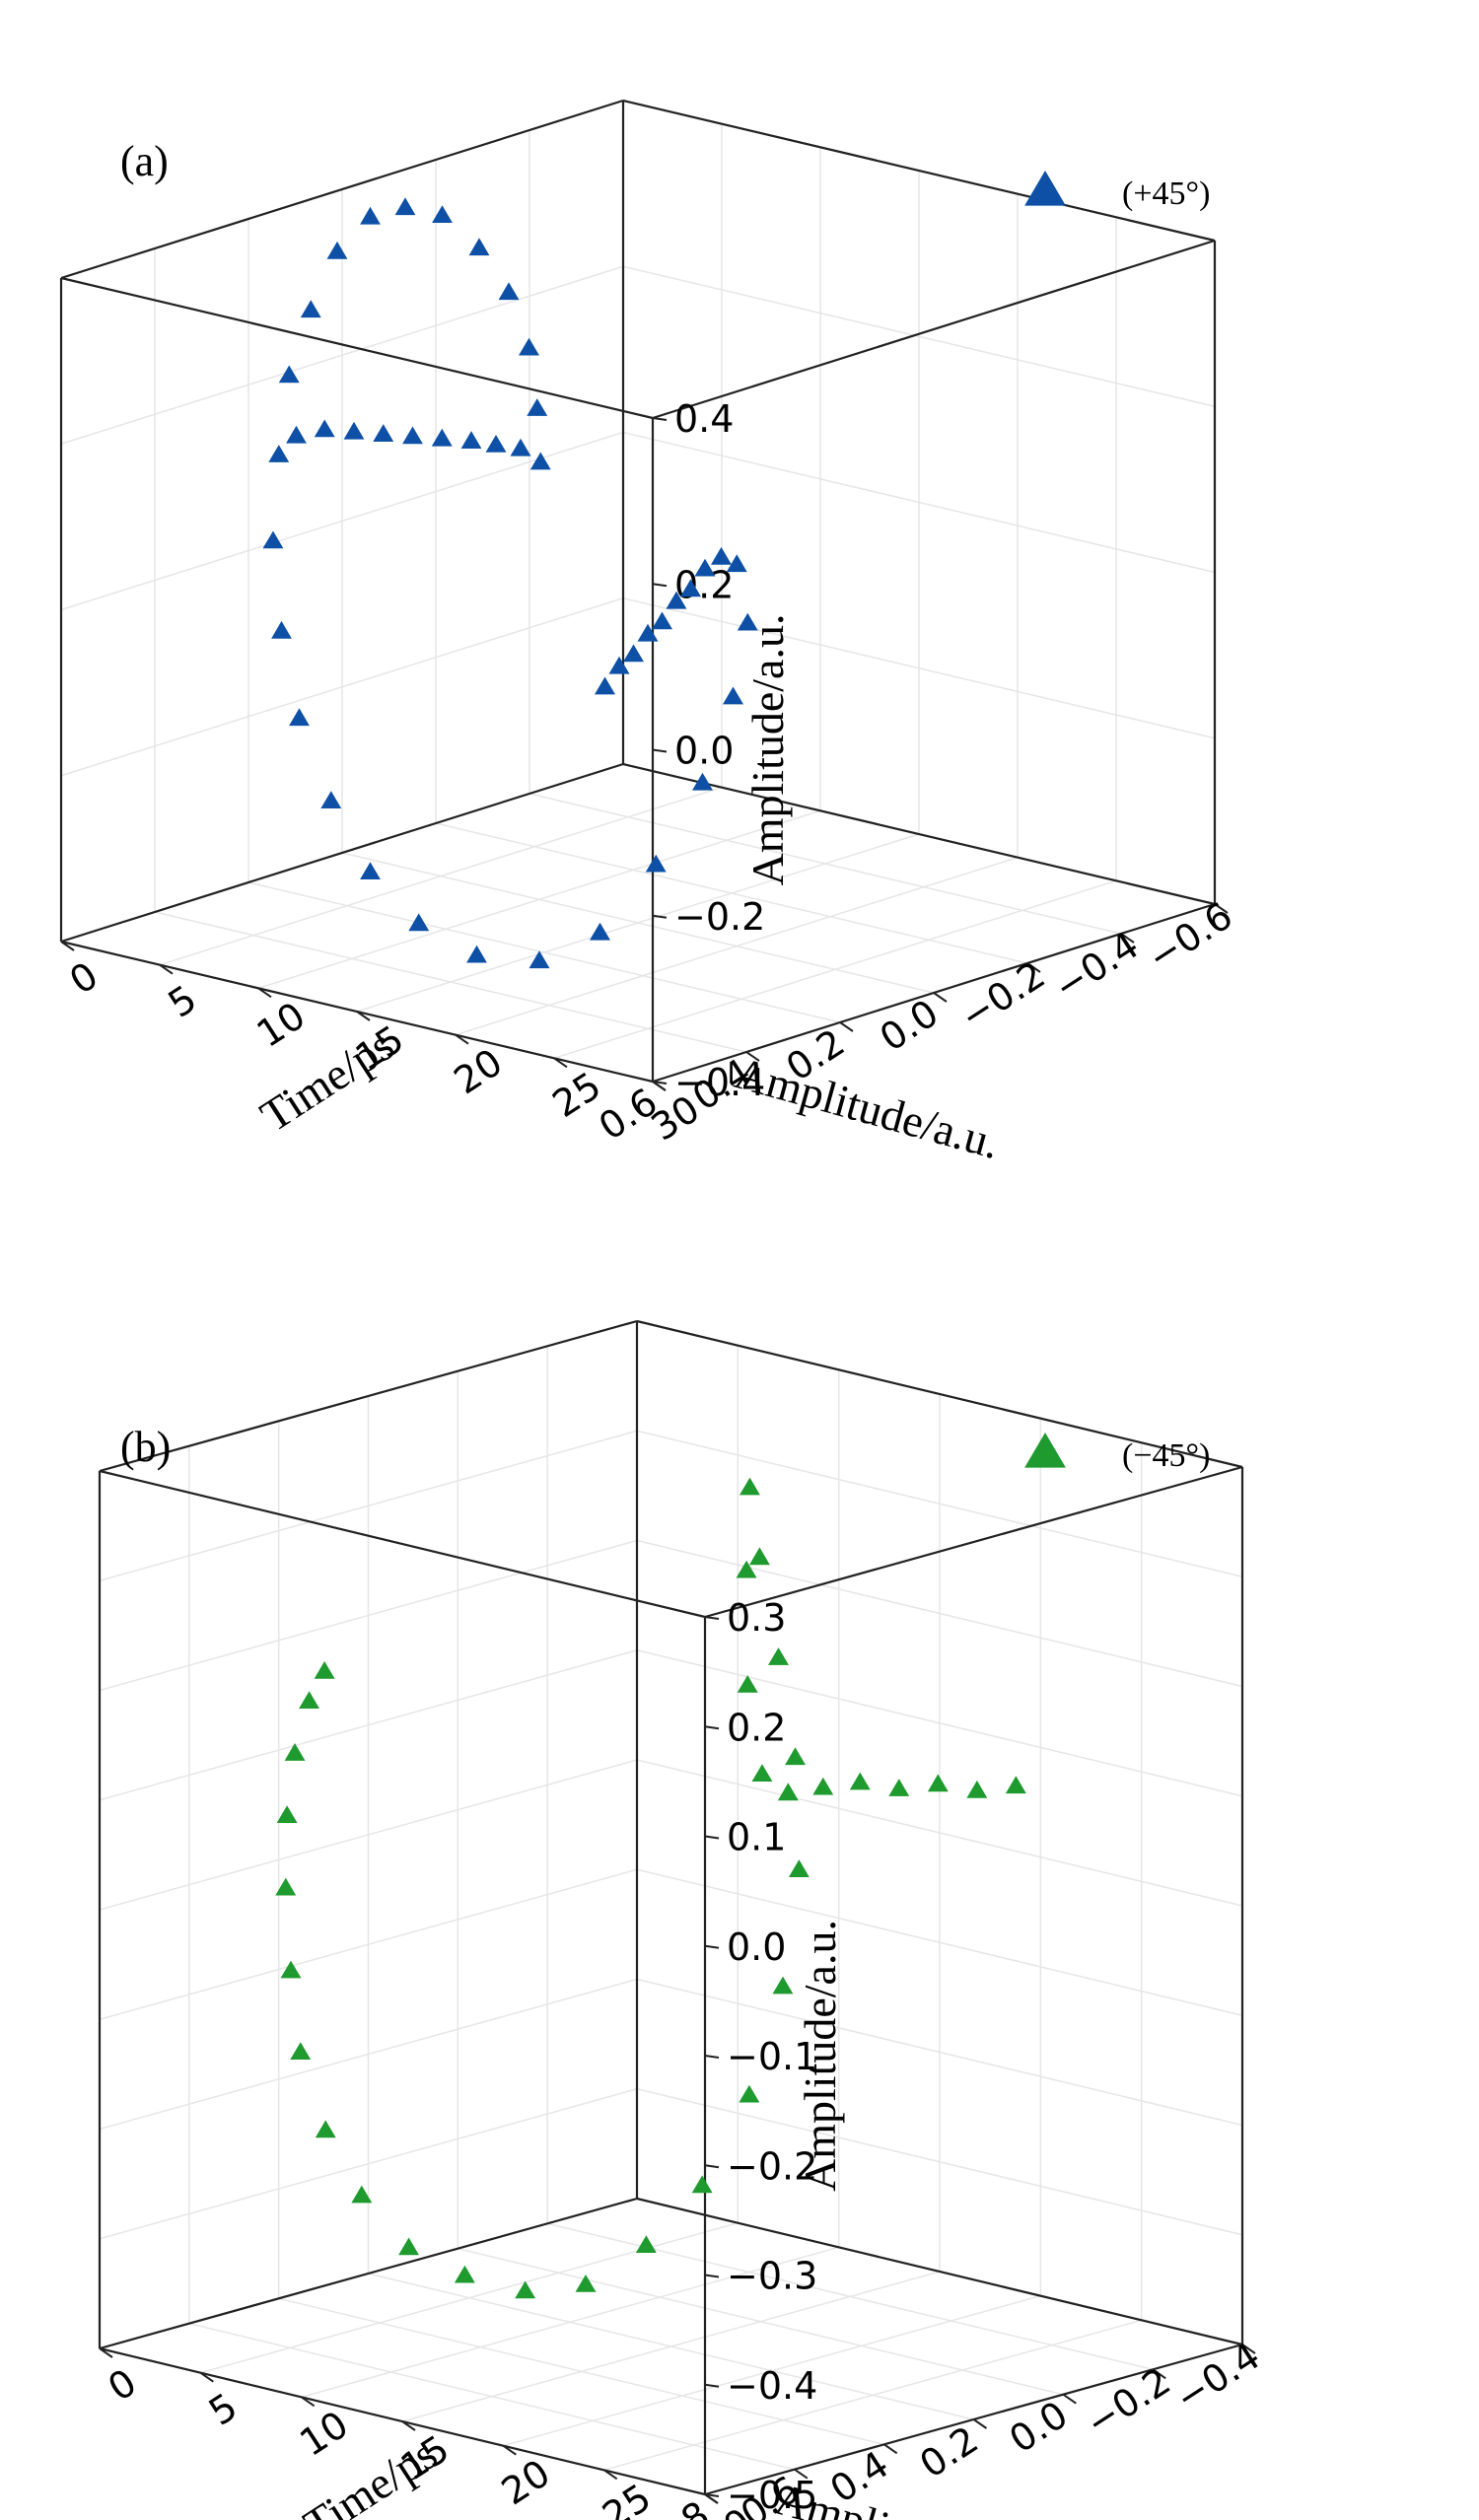 This screenshot has width=1479, height=2520. I want to click on z-tick-label: 0.3, so click(756, 1618).